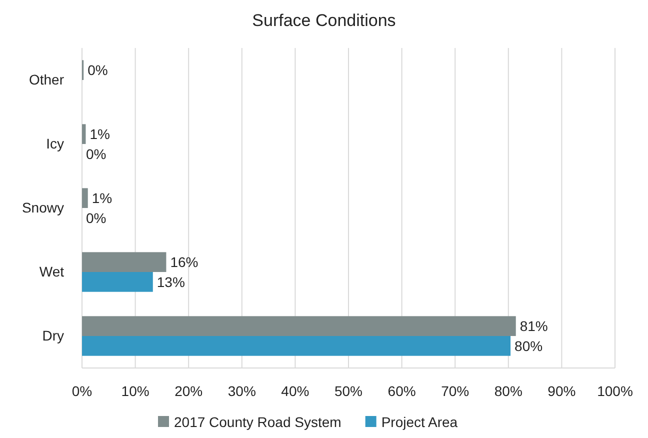 Image resolution: width=648 pixels, height=438 pixels. Describe the element at coordinates (53, 335) in the screenshot. I see `y-tick-label: Dry` at that location.